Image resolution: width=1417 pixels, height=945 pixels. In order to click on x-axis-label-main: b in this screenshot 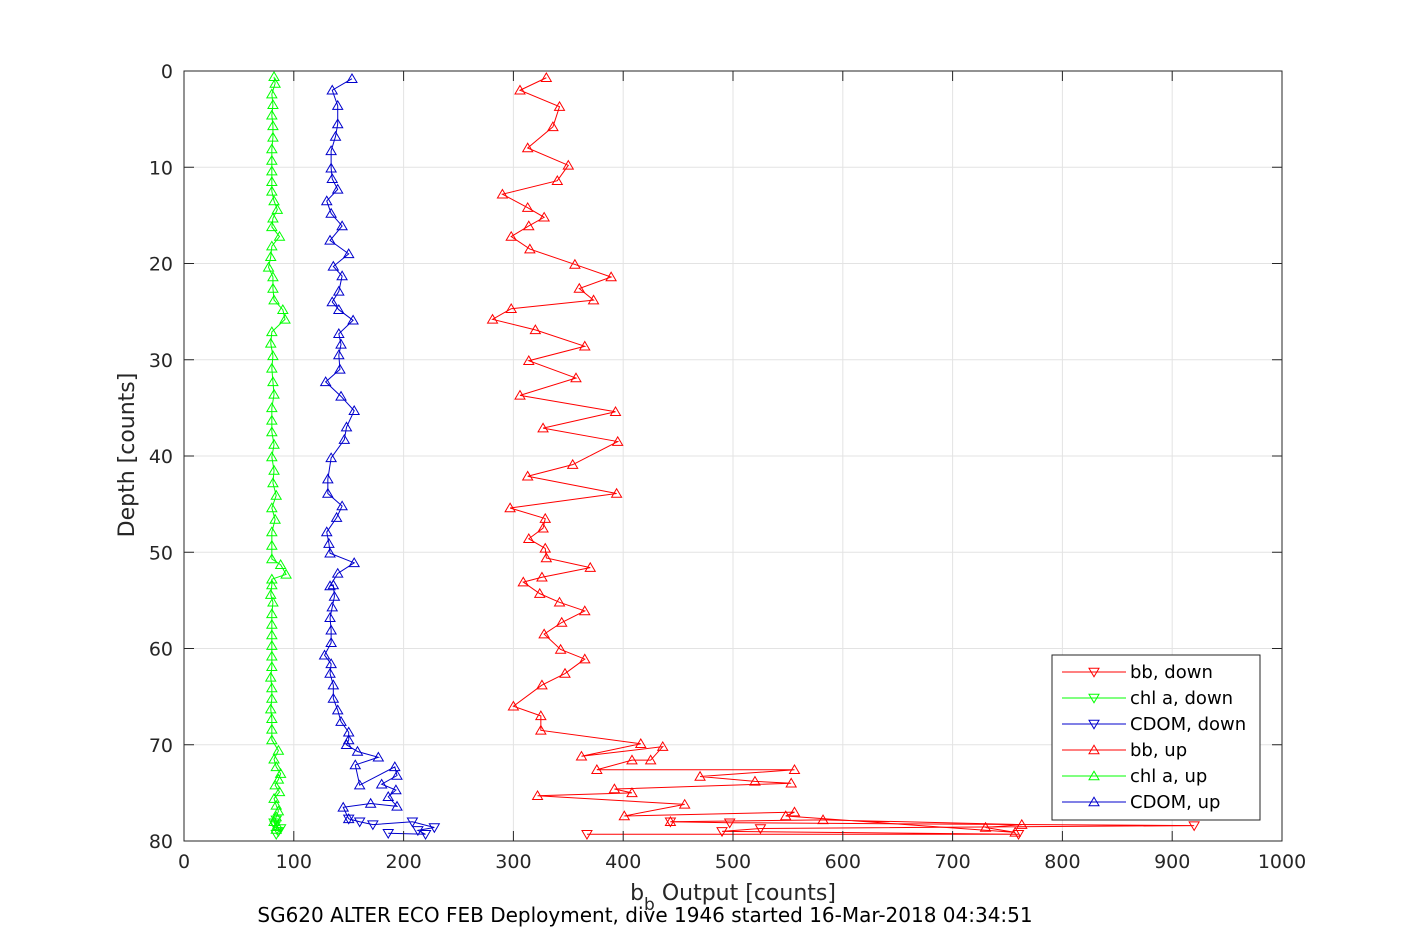, I will do `click(637, 893)`.